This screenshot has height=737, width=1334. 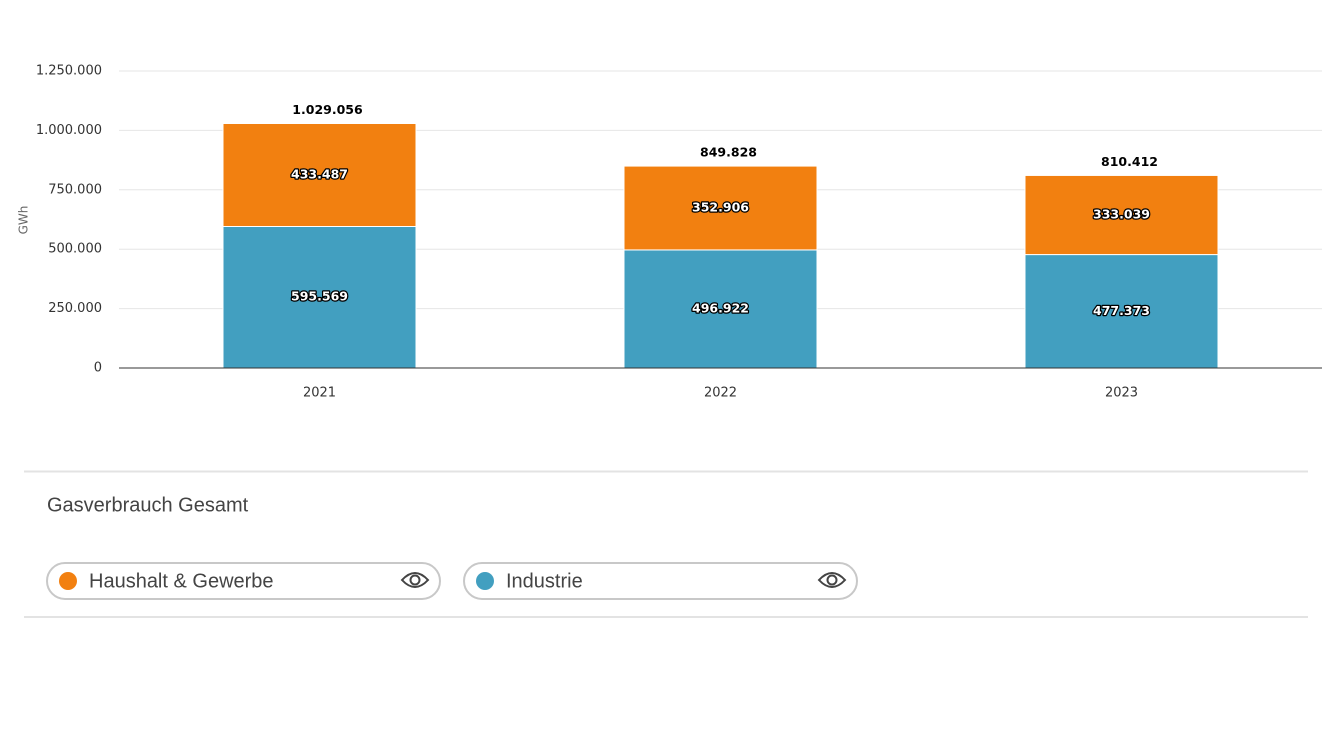 What do you see at coordinates (24, 220) in the screenshot?
I see `y-axis-label: GWh` at bounding box center [24, 220].